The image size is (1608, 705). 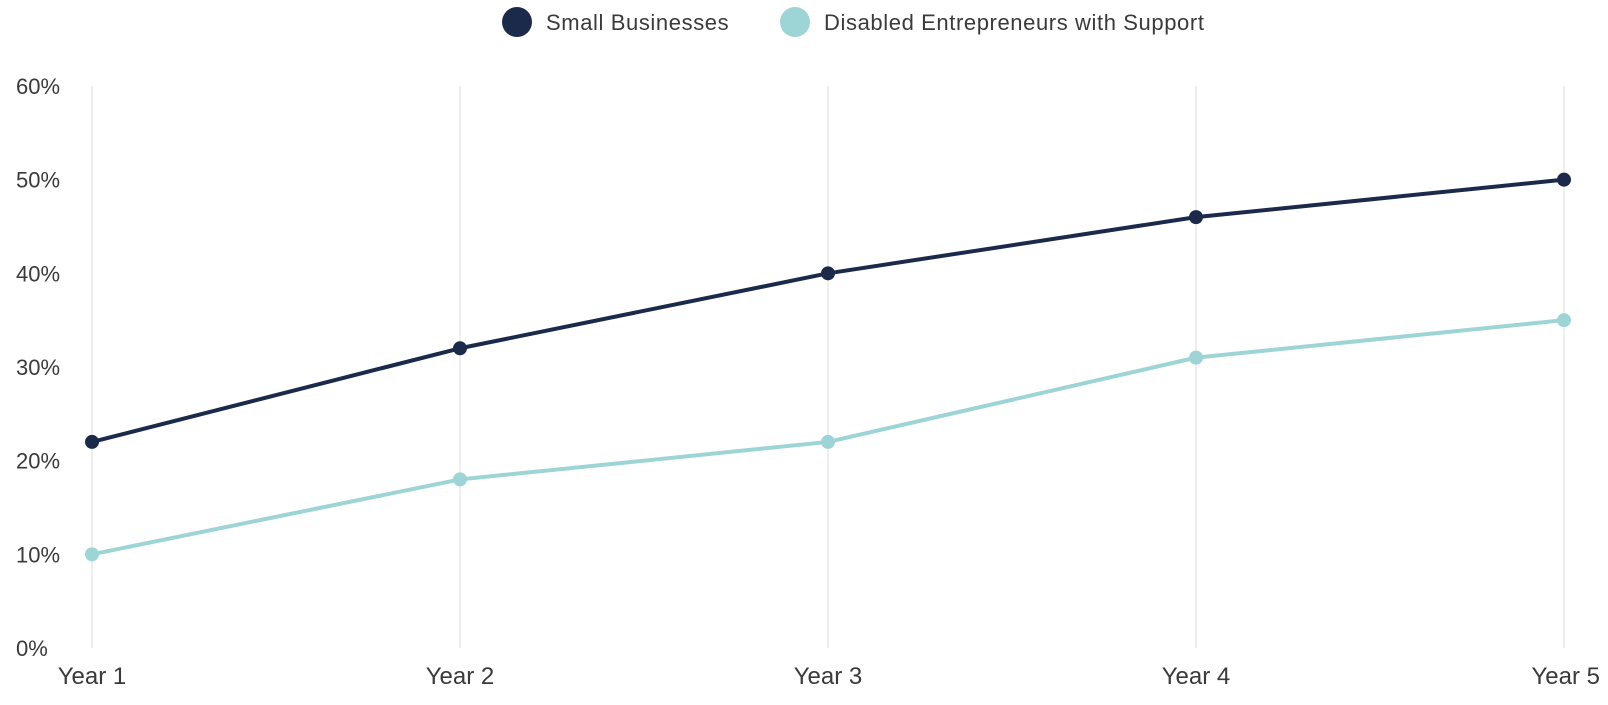 What do you see at coordinates (38, 86) in the screenshot?
I see `y-tick-label: 60%` at bounding box center [38, 86].